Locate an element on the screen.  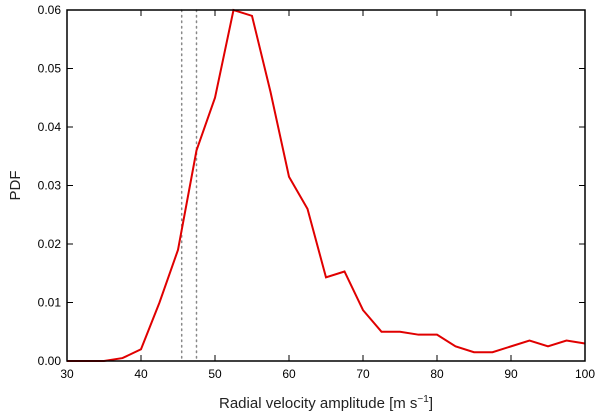
x-axis-title-end: ] is located at coordinates (431, 403).